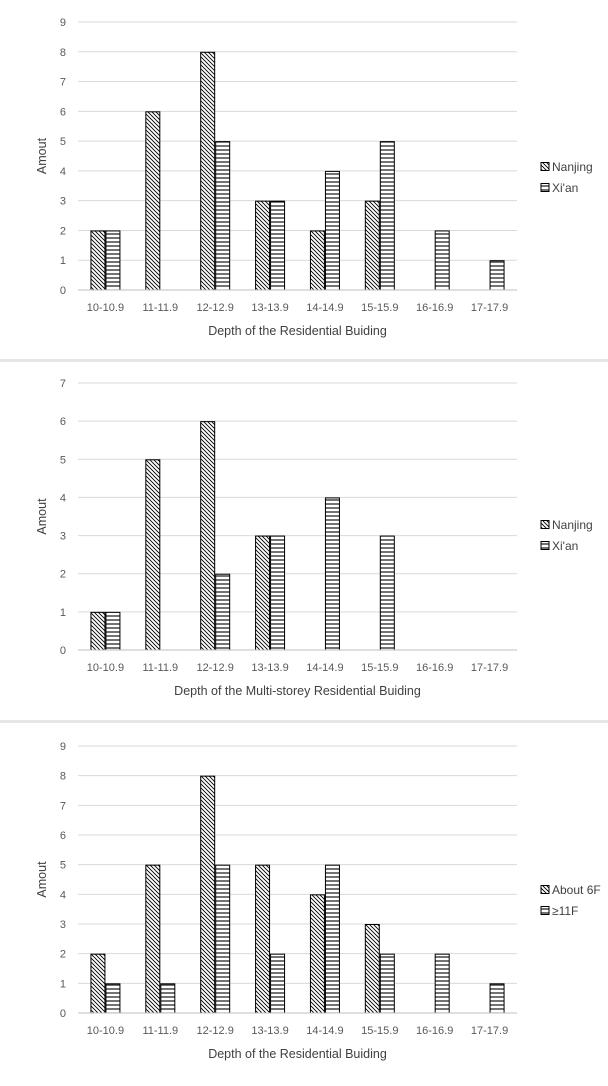  I want to click on y-tick-label: 8, so click(63, 777).